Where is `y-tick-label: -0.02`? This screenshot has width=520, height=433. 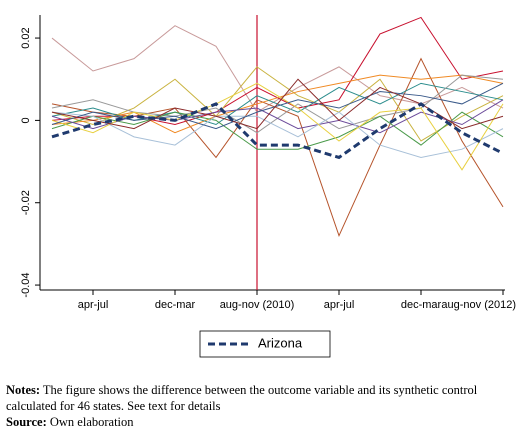 y-tick-label: -0.02 is located at coordinates (26, 202).